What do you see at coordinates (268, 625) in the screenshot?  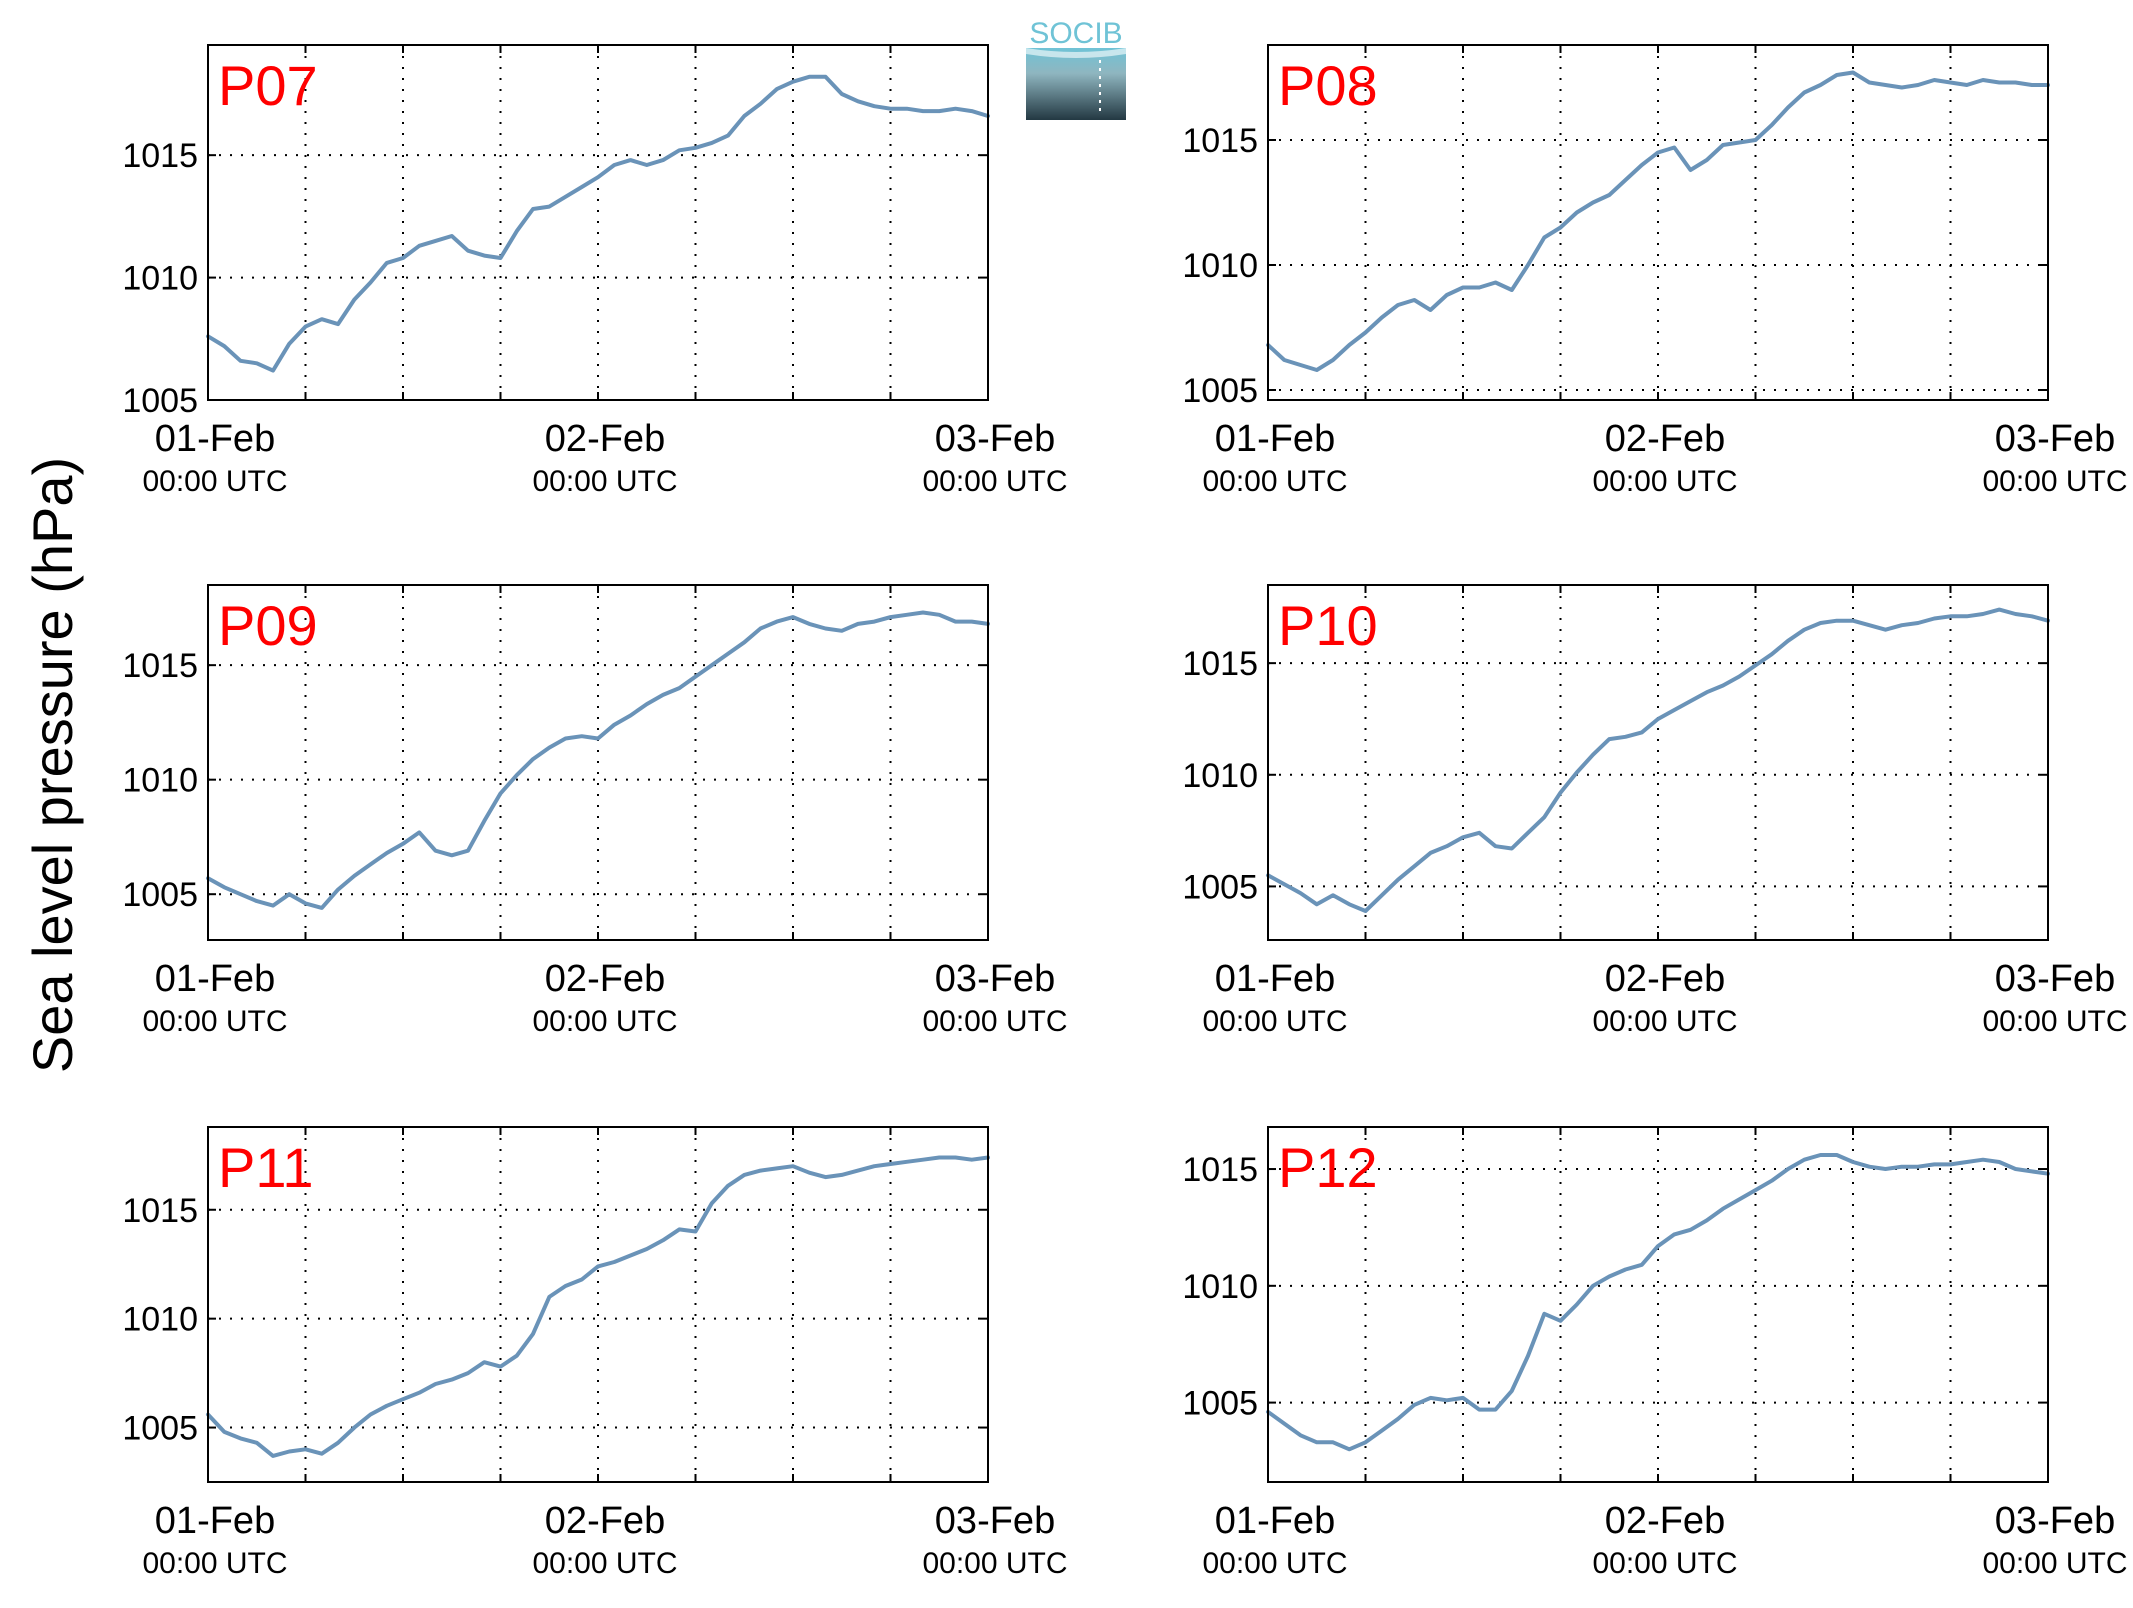 I see `station-label: P09` at bounding box center [268, 625].